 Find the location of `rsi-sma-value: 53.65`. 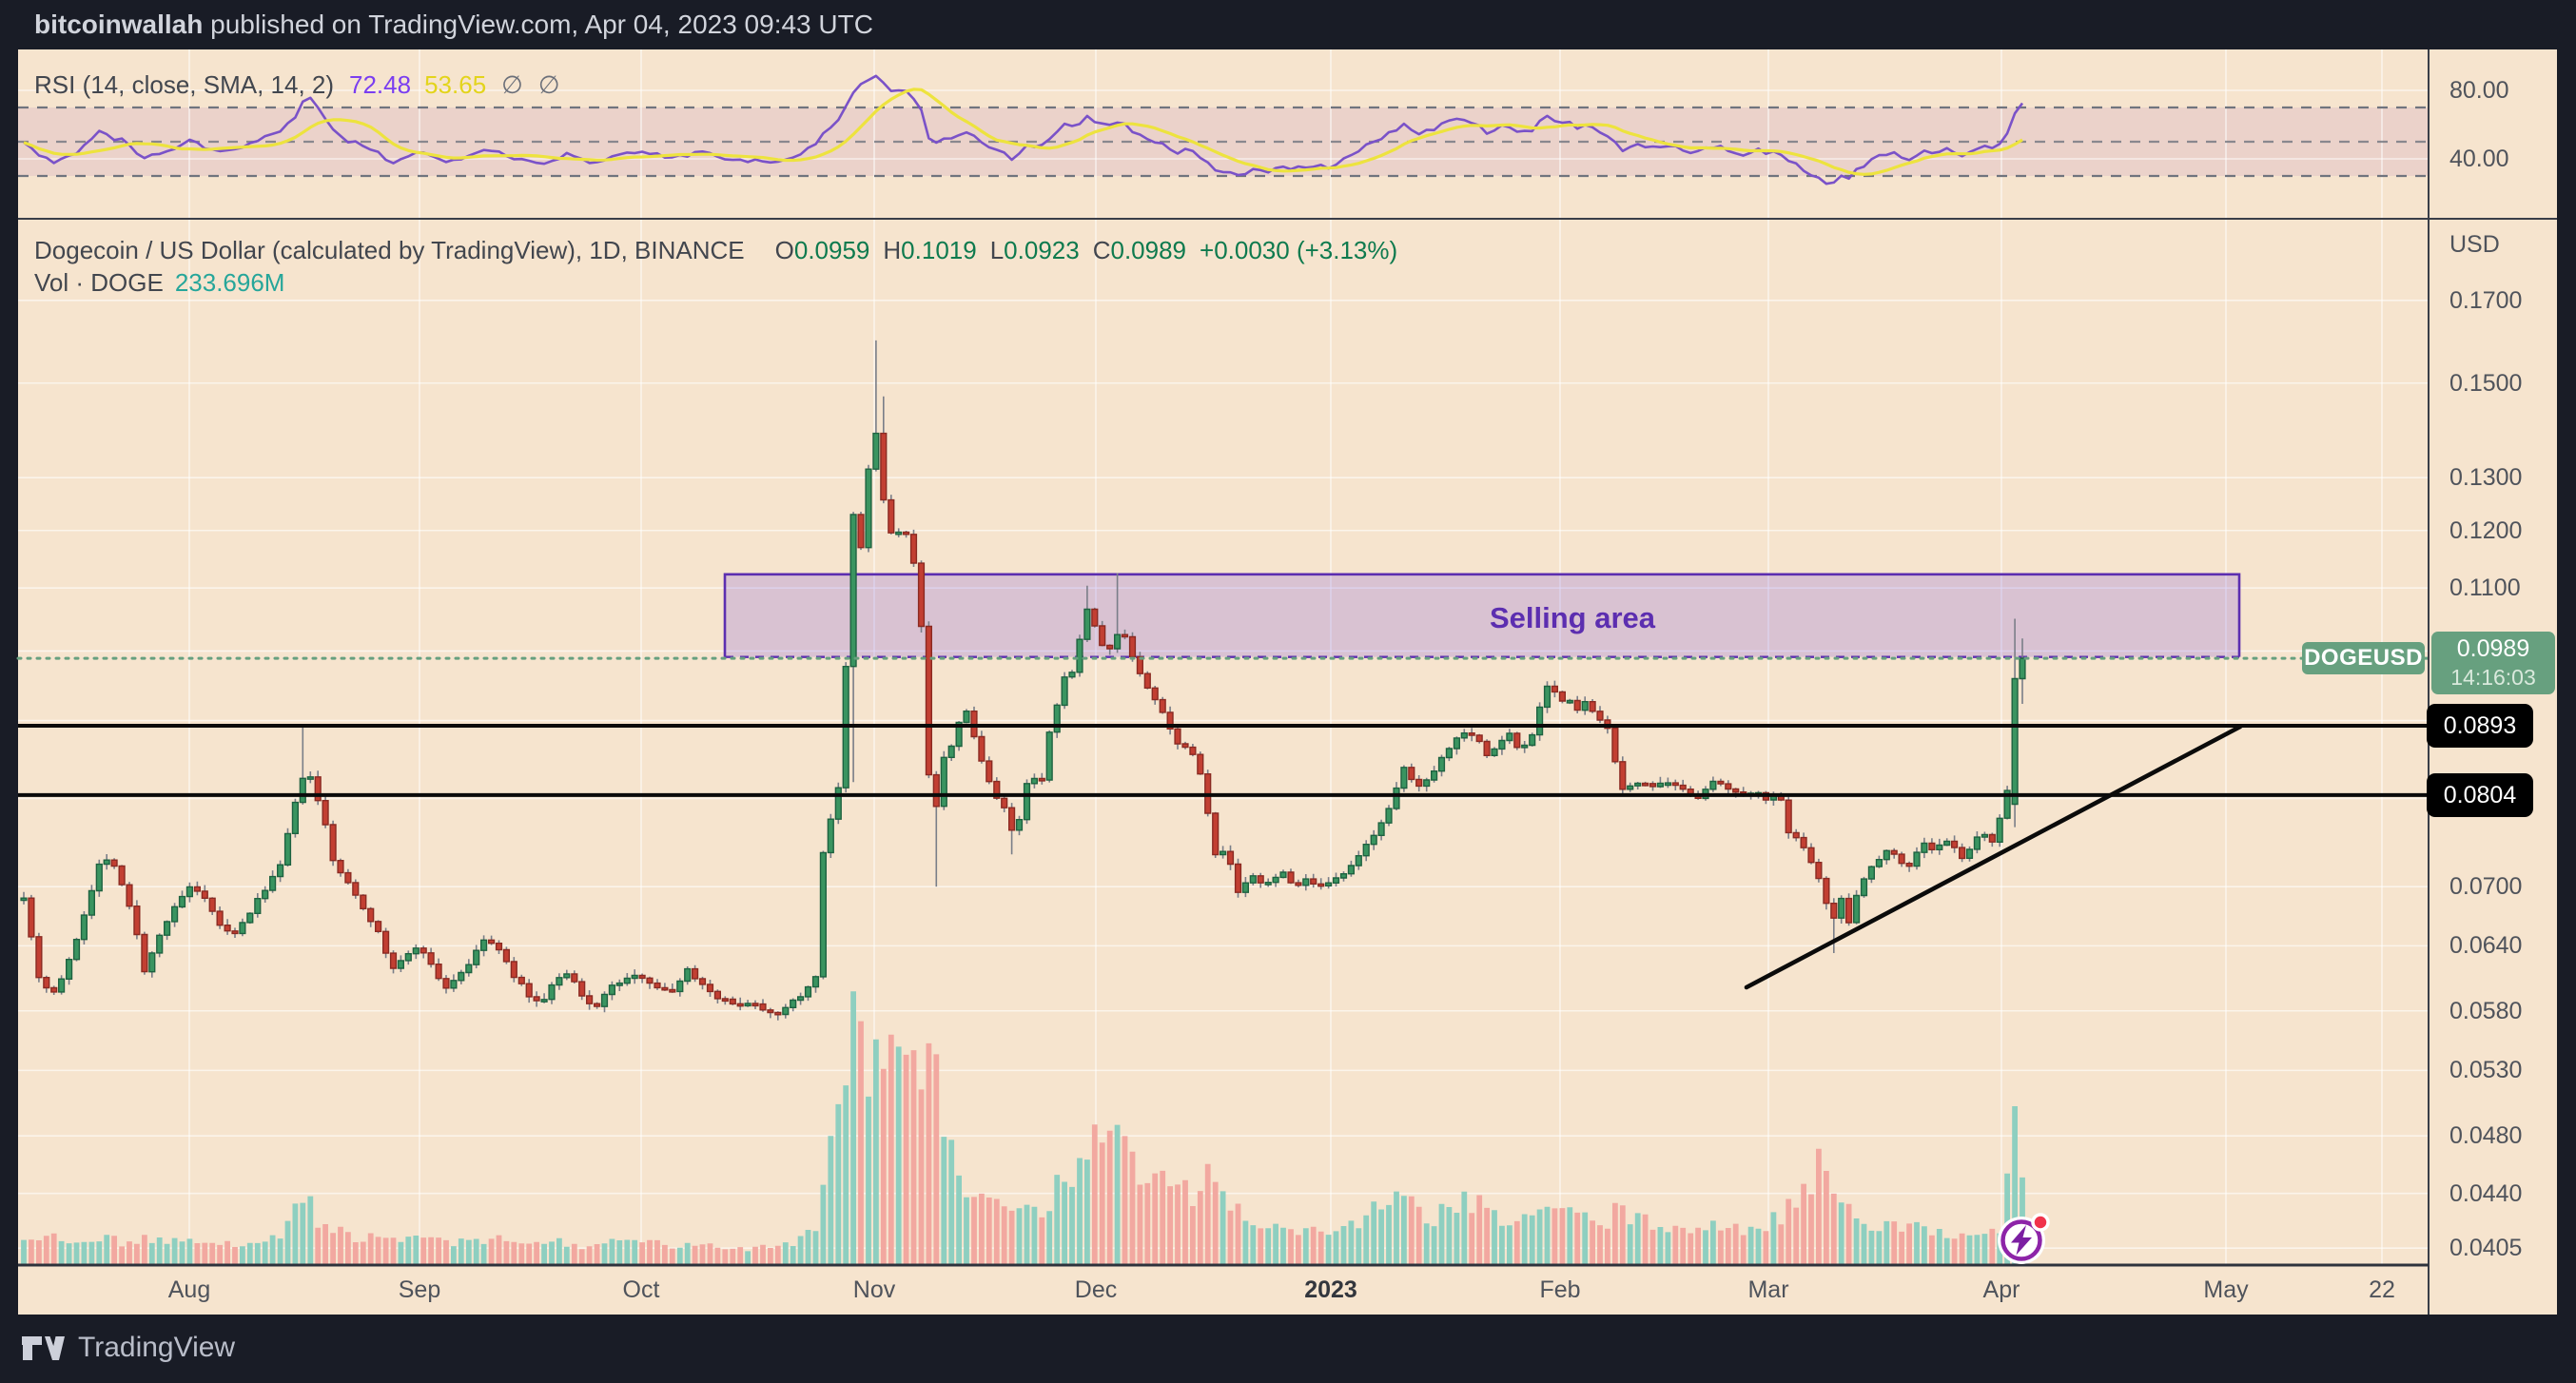

rsi-sma-value: 53.65 is located at coordinates (456, 84).